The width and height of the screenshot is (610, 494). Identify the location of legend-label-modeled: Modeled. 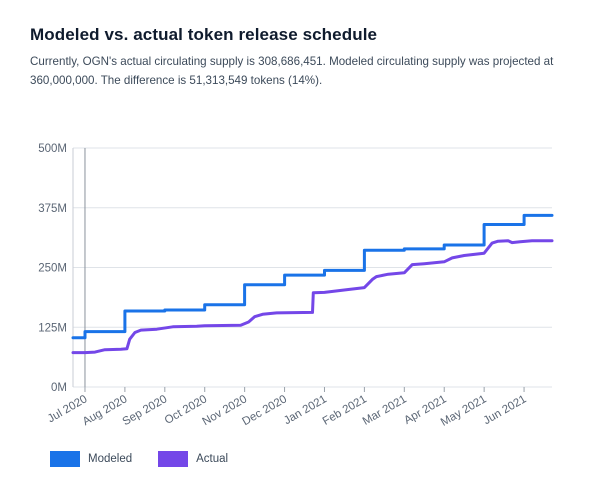
(110, 459).